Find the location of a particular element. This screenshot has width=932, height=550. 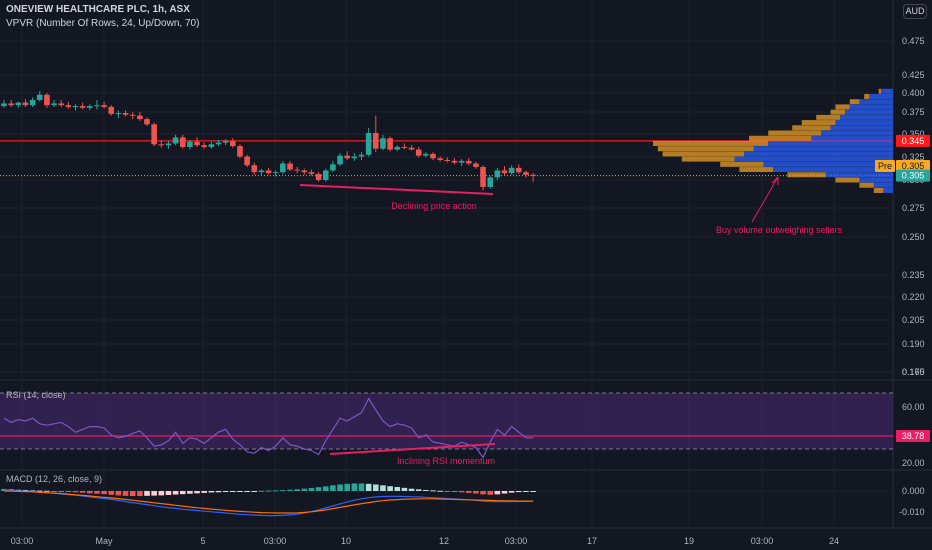

price-axis-label: 0.400 is located at coordinates (913, 93).